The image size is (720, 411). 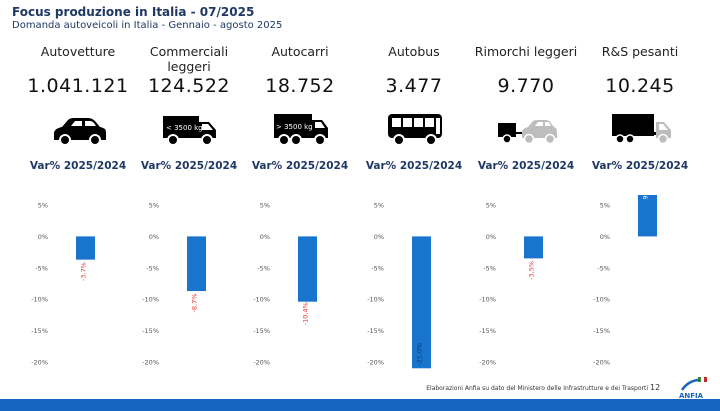 What do you see at coordinates (84, 271) in the screenshot?
I see `bar-value-label: -3,7%` at bounding box center [84, 271].